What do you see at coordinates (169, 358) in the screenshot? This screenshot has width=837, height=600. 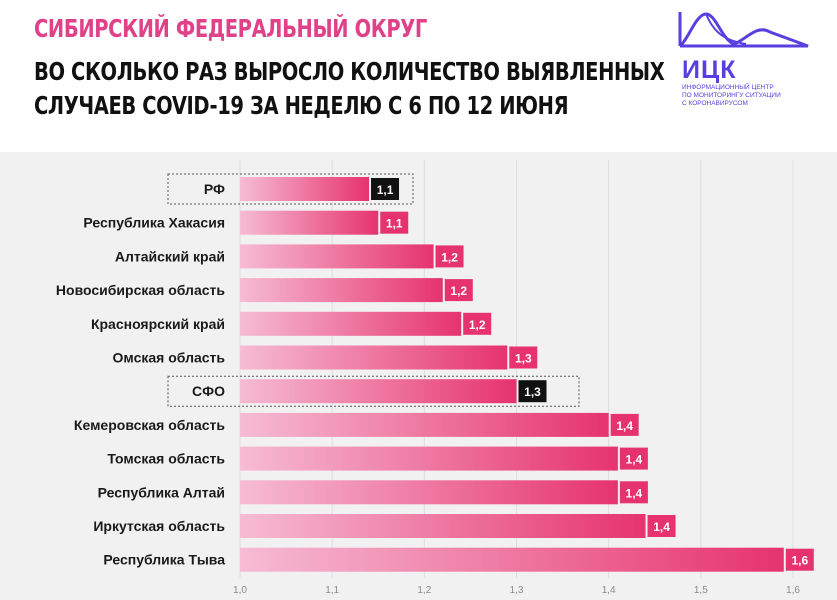 I see `category-label: Омская область` at bounding box center [169, 358].